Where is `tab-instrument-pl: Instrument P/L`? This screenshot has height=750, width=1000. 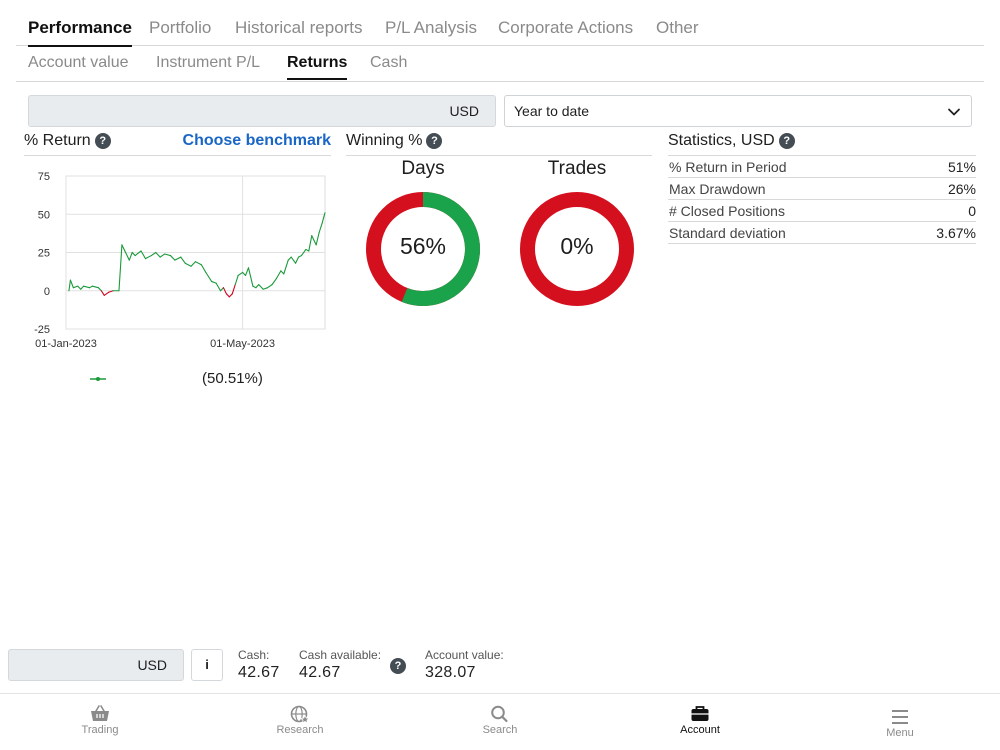 tab-instrument-pl: Instrument P/L is located at coordinates (208, 62).